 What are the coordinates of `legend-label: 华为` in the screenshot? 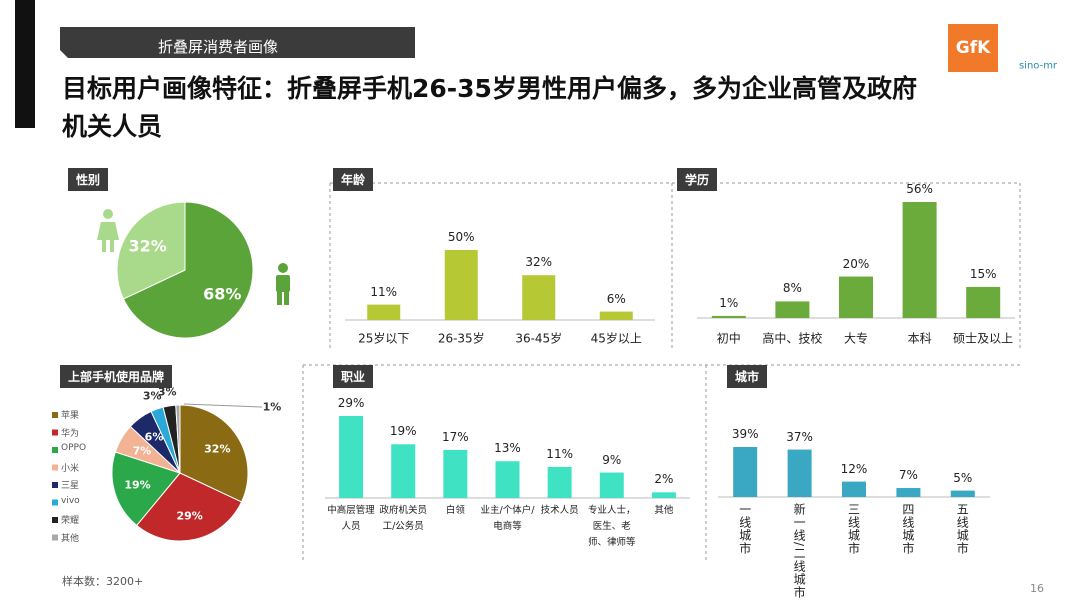 It's located at (70, 433).